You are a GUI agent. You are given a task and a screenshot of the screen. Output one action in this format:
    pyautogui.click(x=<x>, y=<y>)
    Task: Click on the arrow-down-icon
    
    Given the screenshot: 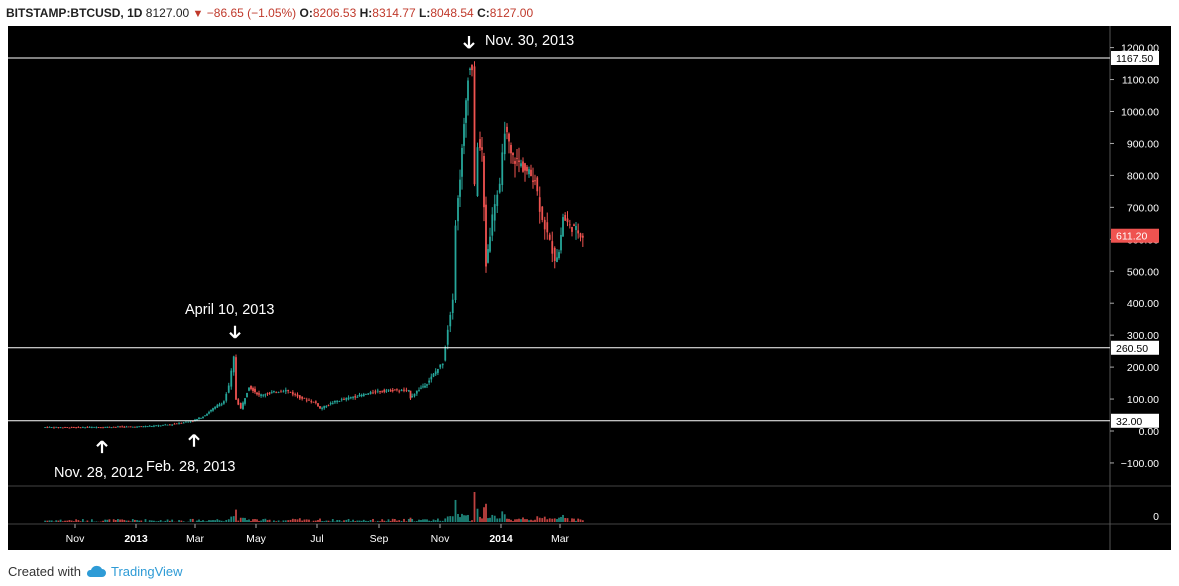 What is the action you would take?
    pyautogui.click(x=235, y=332)
    